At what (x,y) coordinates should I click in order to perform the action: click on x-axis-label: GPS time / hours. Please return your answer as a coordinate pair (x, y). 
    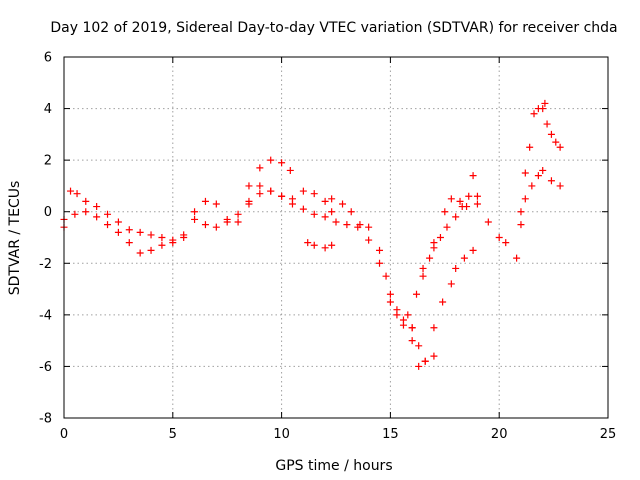
    Looking at the image, I should click on (333, 466).